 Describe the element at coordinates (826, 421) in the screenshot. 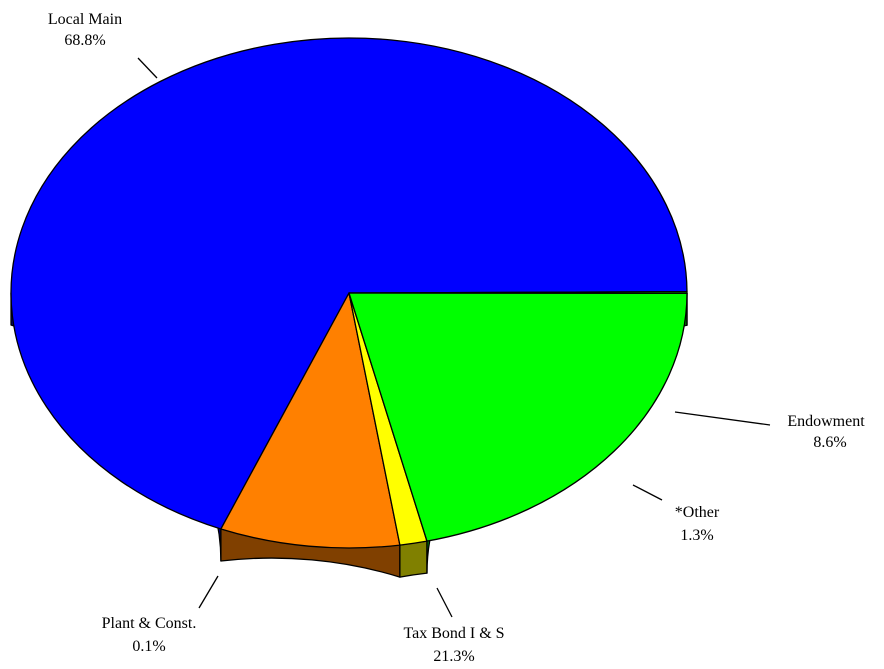

I see `label-endowment-name: Endowment` at that location.